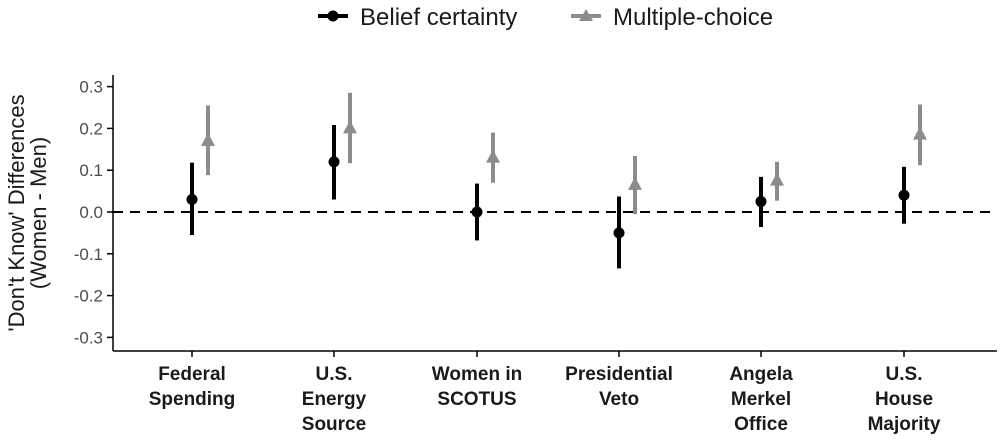 The height and width of the screenshot is (440, 1000). I want to click on y-tick-label: -0.3, so click(88, 337).